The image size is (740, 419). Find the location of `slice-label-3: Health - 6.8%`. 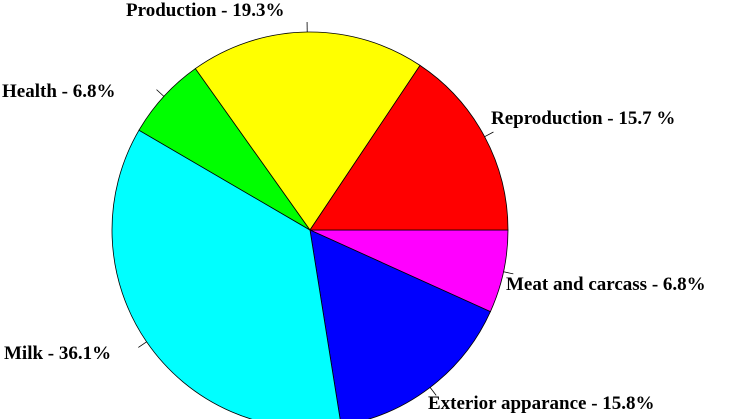

slice-label-3: Health - 6.8% is located at coordinates (58, 91).